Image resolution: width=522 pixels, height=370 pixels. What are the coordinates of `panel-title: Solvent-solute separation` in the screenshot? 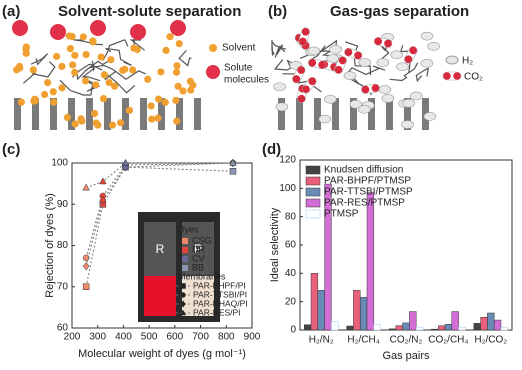 It's located at (149, 11).